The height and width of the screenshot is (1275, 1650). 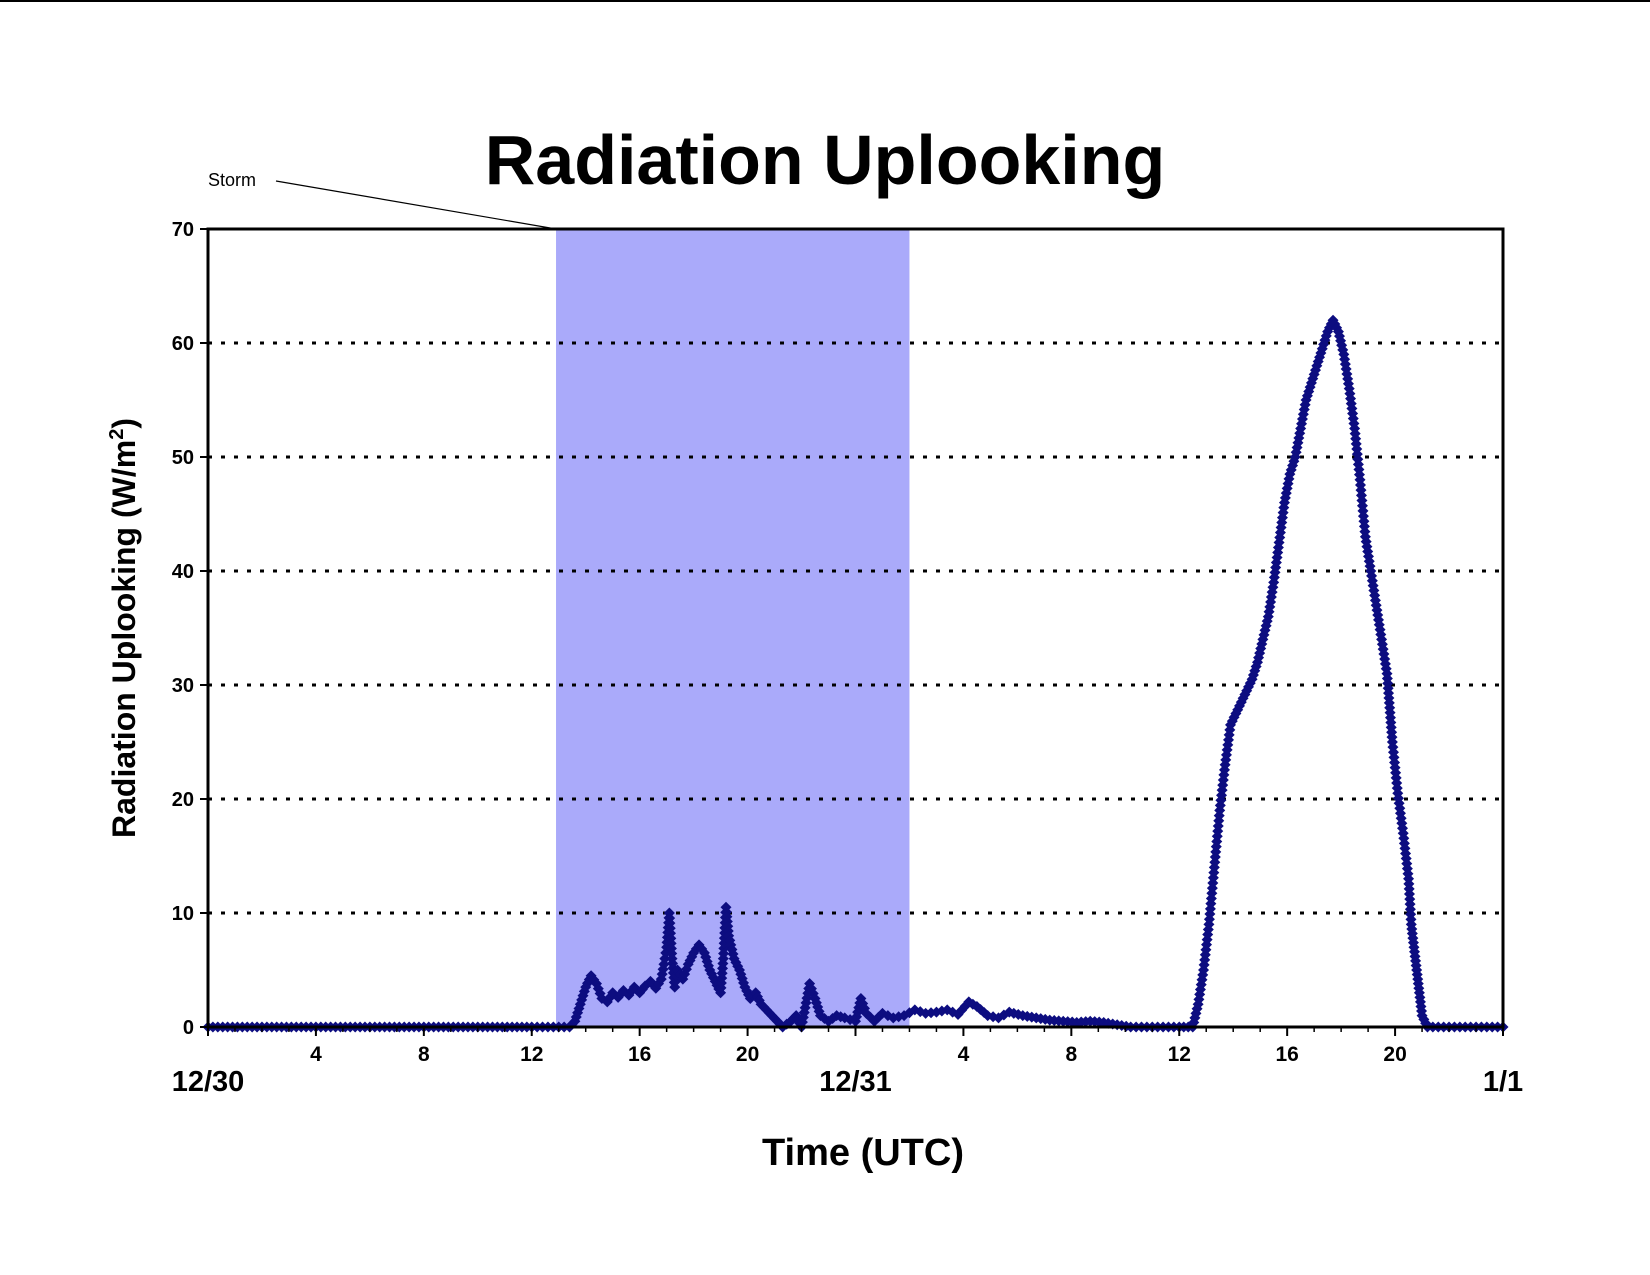 I want to click on x-axis-label: Time (UTC), so click(x=863, y=1153).